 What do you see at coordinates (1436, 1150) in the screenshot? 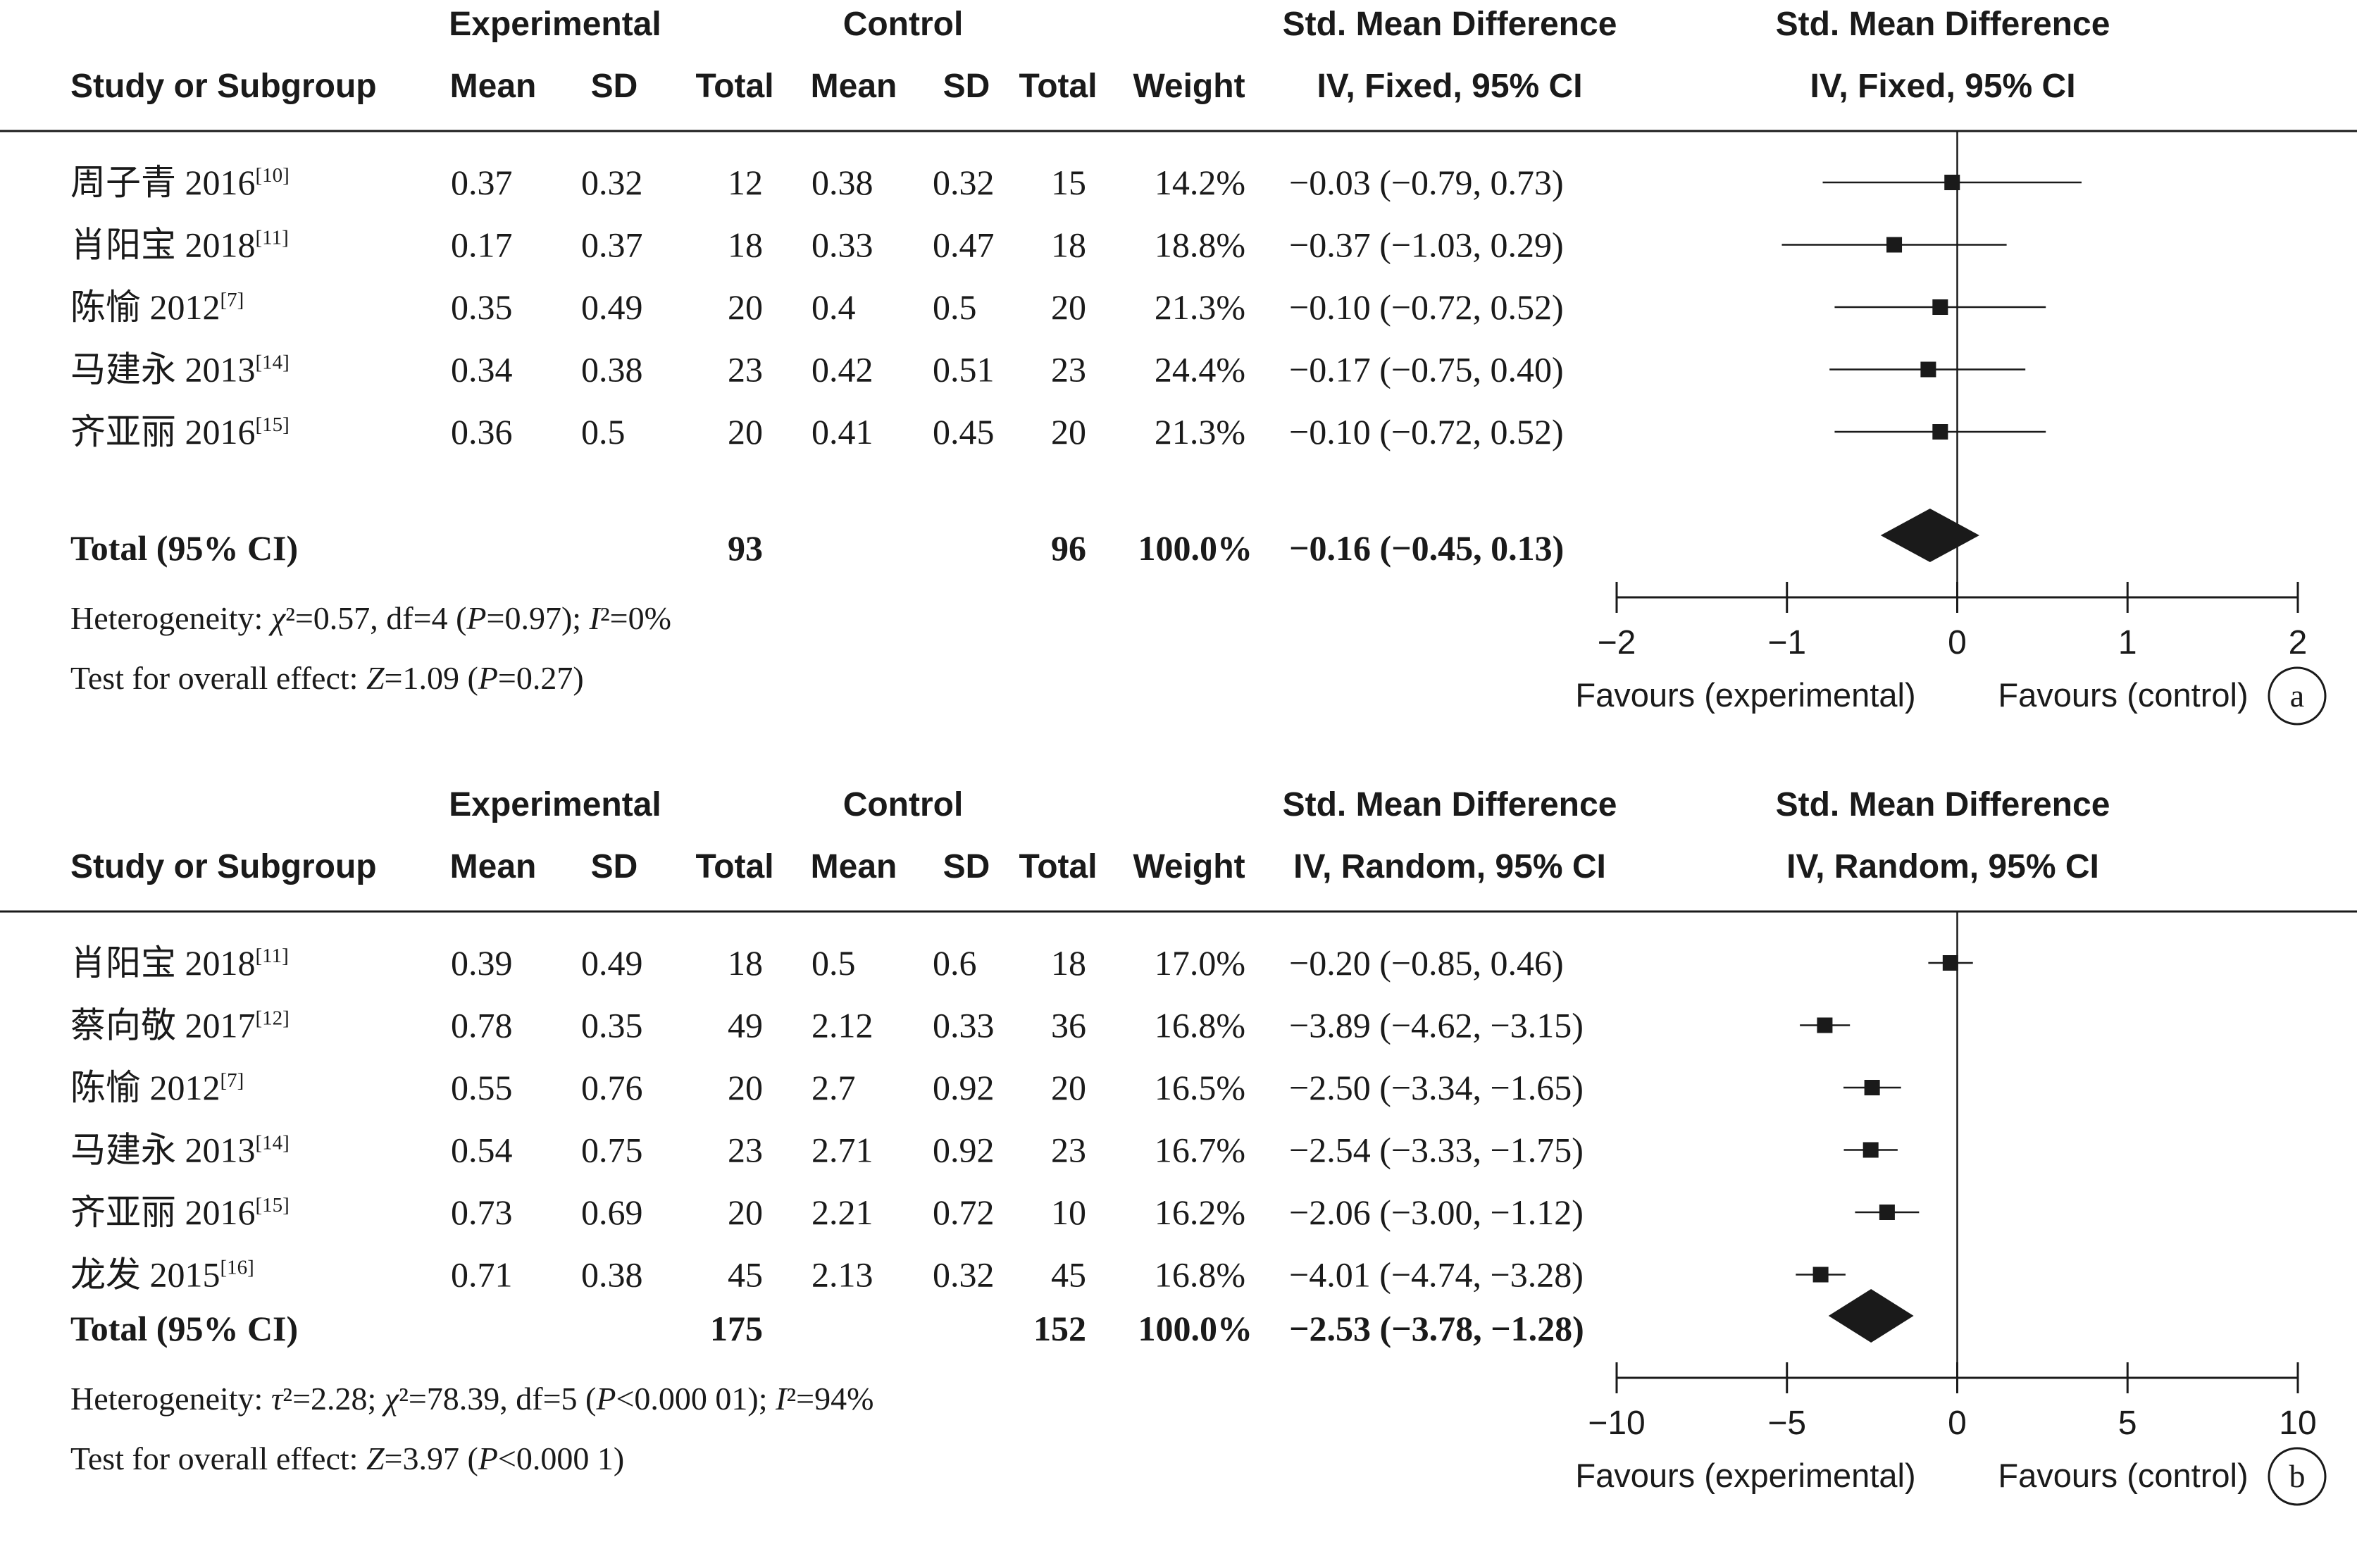
I see `smd-ci-value: −2.54 (−3.33, −1.75)` at bounding box center [1436, 1150].